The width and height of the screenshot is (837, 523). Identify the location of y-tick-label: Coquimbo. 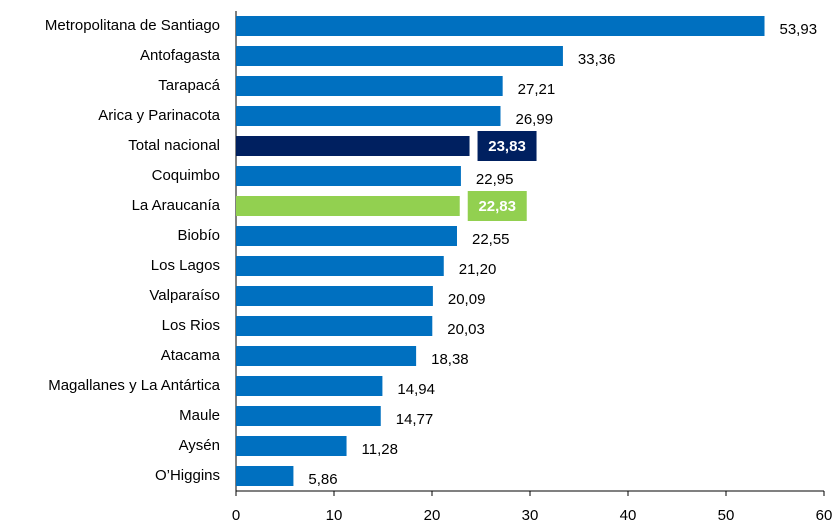
(186, 175).